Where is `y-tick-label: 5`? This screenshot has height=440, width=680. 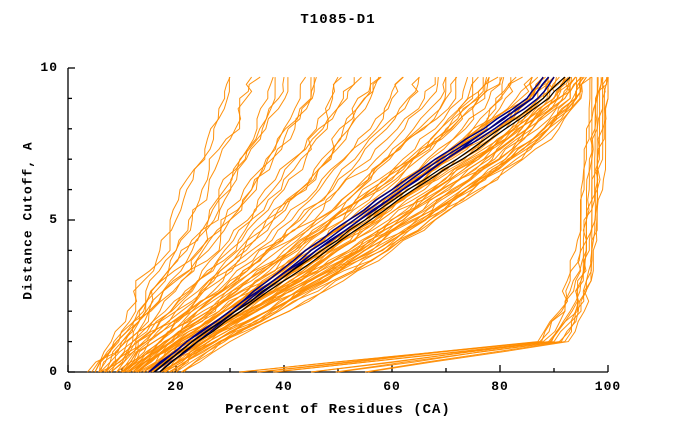 y-tick-label: 5 is located at coordinates (53, 219).